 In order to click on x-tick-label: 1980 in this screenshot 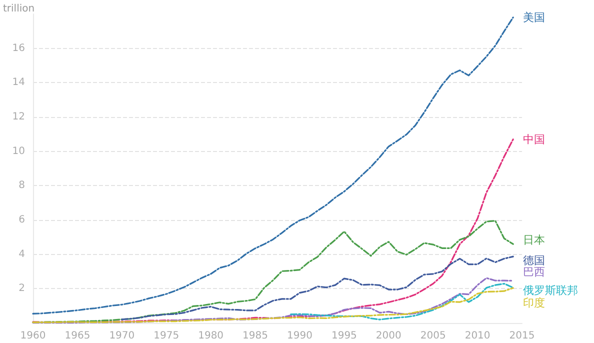, I will do `click(211, 336)`.